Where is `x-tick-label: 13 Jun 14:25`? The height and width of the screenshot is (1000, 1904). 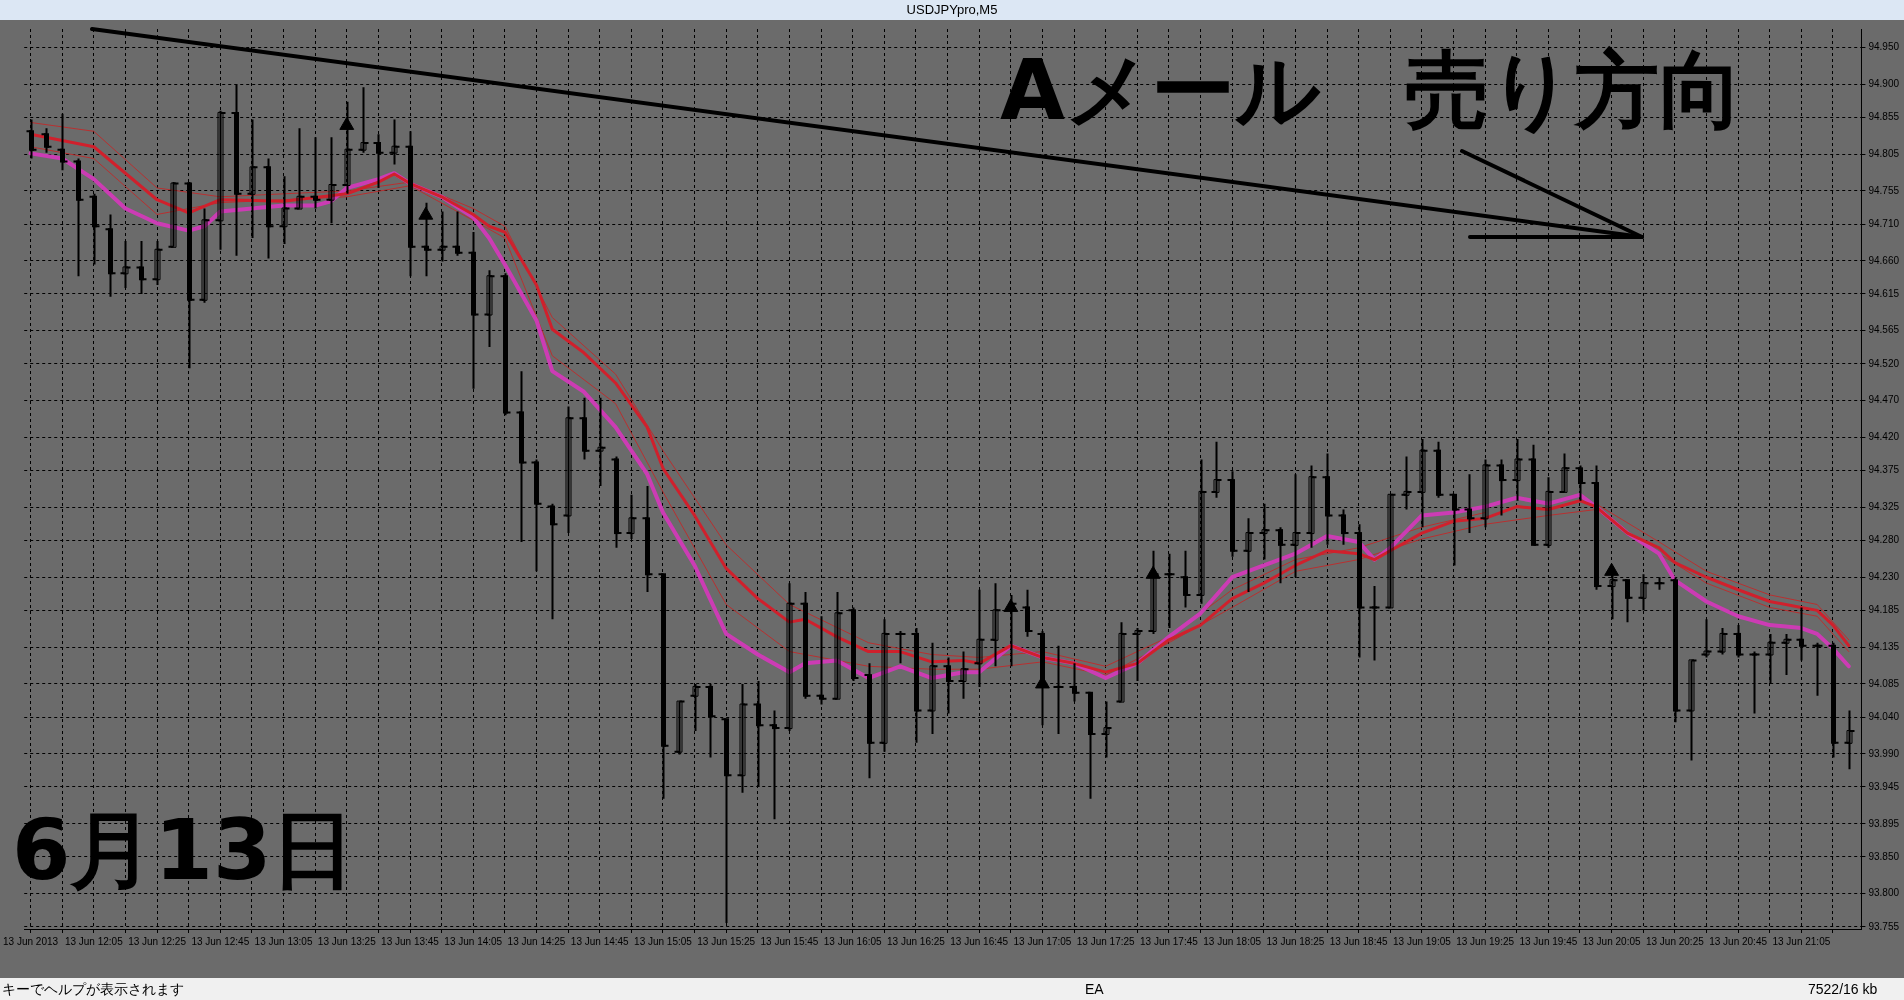 x-tick-label: 13 Jun 14:25 is located at coordinates (536, 941).